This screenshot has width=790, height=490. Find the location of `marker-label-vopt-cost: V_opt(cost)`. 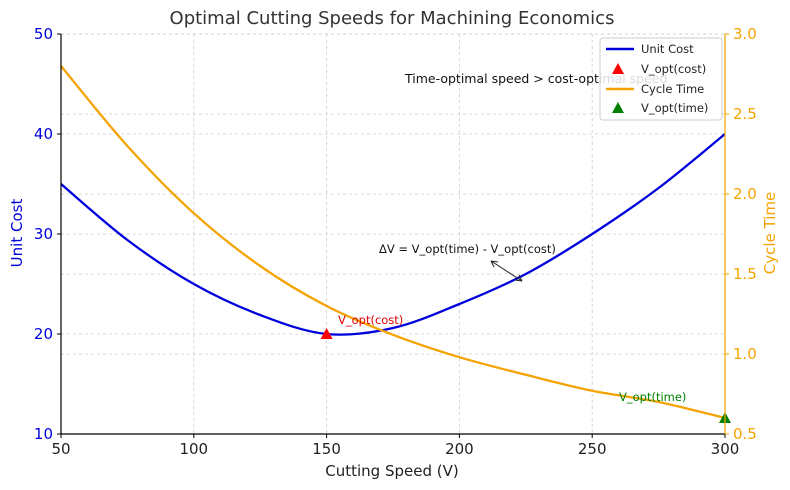

marker-label-vopt-cost: V_opt(cost) is located at coordinates (370, 320).